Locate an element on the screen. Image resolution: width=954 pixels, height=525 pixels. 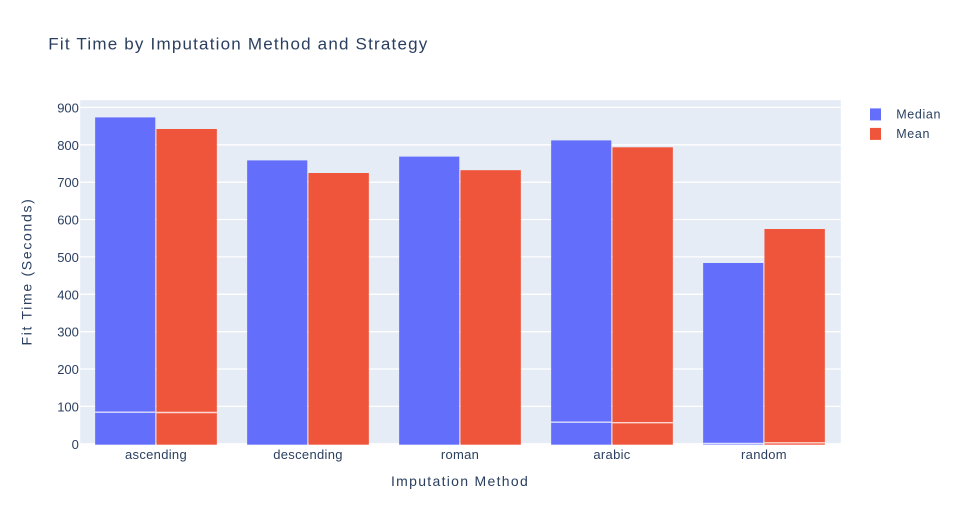
svg-text: 200 is located at coordinates (68, 369).